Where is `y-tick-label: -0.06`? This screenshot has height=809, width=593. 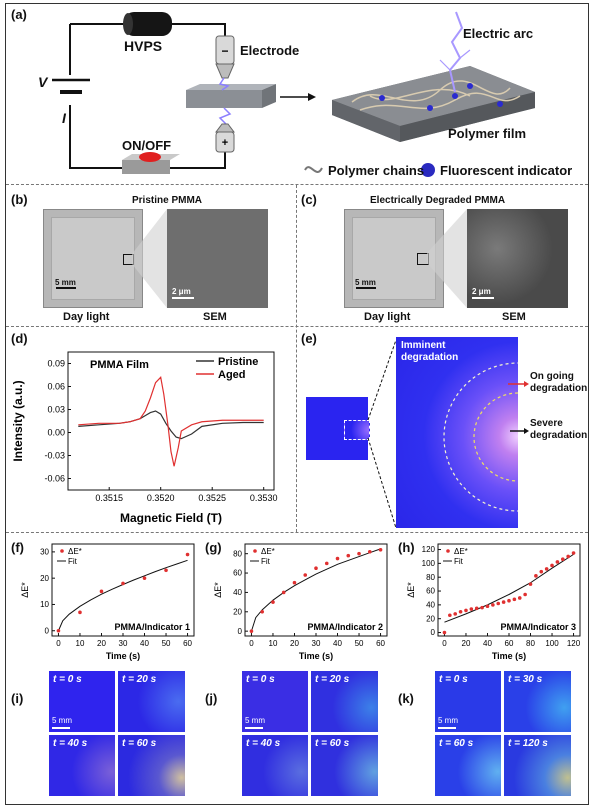
y-tick-label: -0.06 is located at coordinates (54, 479).